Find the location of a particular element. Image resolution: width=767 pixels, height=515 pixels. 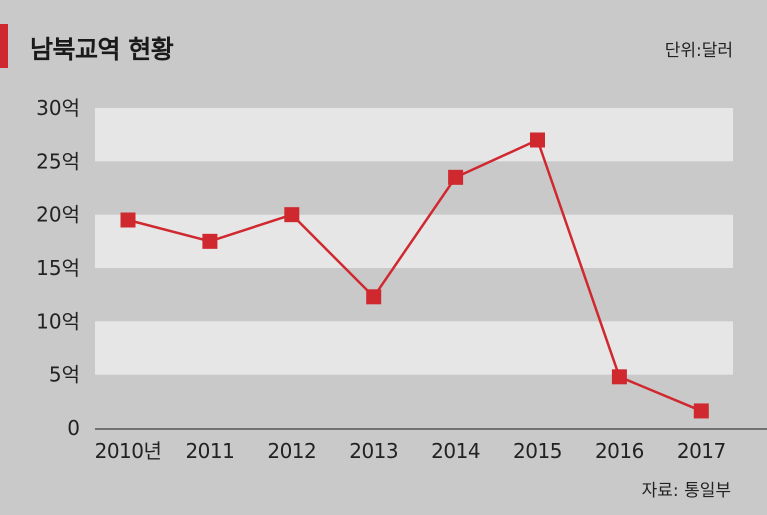

title-accent-bar is located at coordinates (4, 46).